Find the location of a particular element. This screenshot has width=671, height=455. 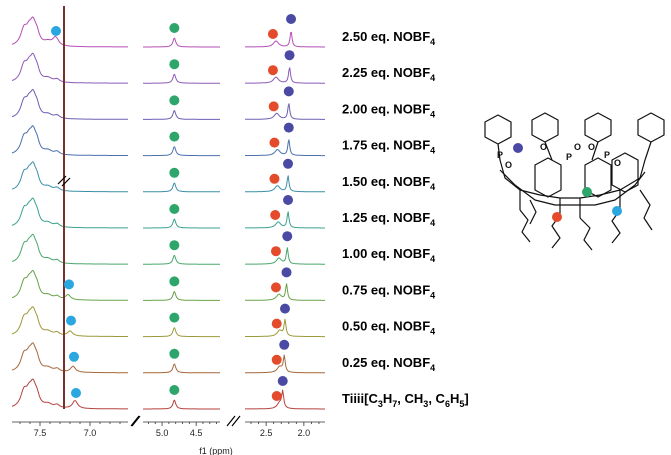

series-label: 1.75 eq. NOBF4 is located at coordinates (388, 147).